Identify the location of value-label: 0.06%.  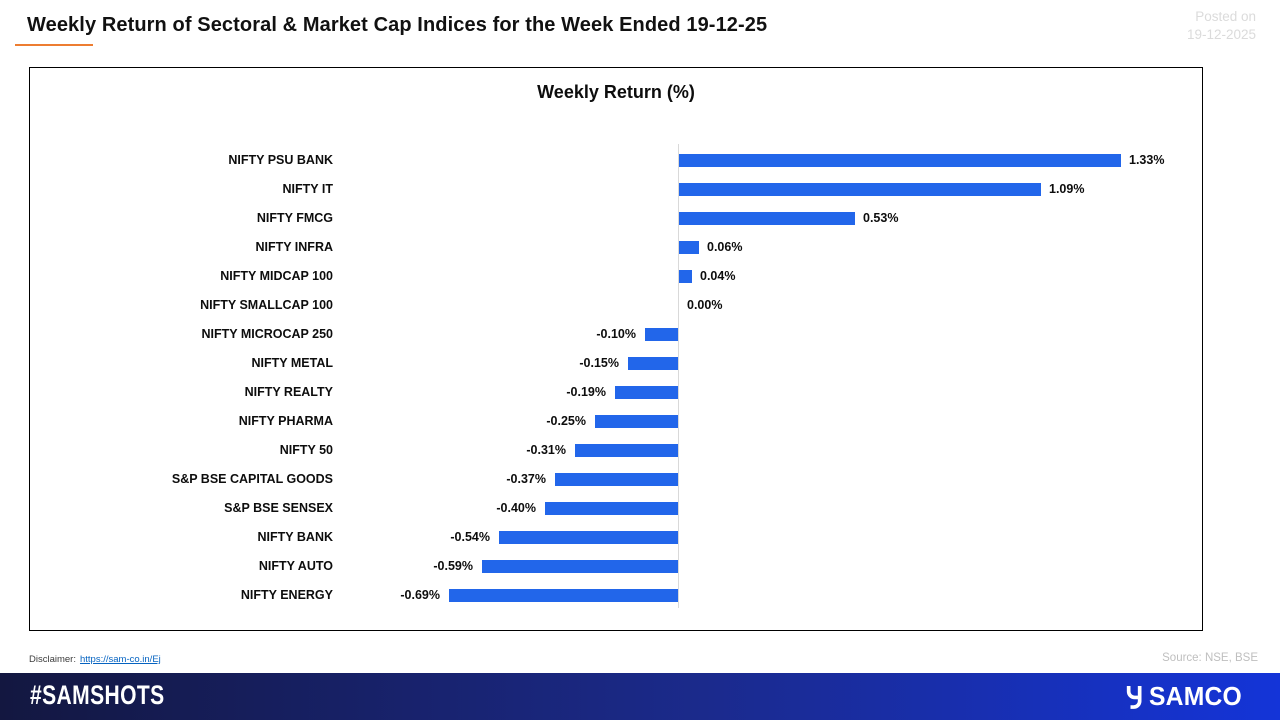
(725, 246).